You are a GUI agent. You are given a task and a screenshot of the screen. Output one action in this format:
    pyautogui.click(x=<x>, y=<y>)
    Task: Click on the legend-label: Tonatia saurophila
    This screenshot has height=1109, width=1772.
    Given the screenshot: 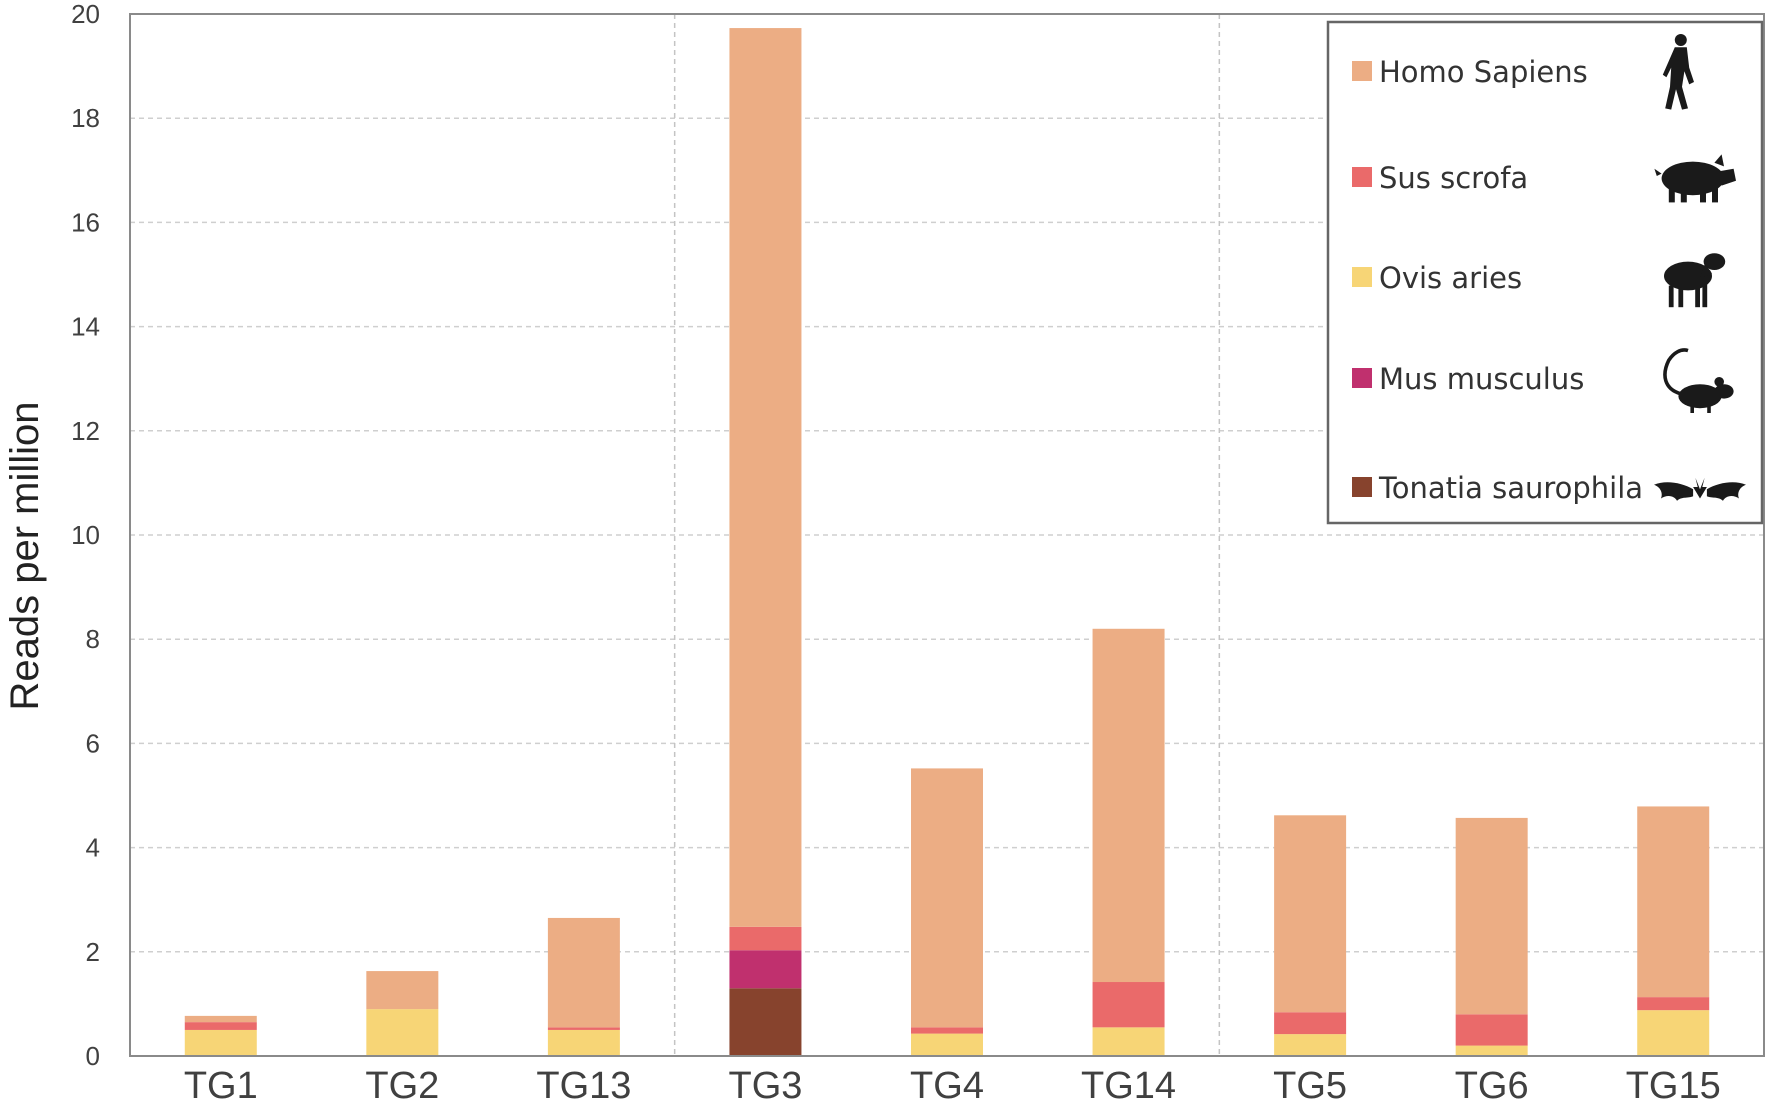 What is the action you would take?
    pyautogui.click(x=1510, y=488)
    